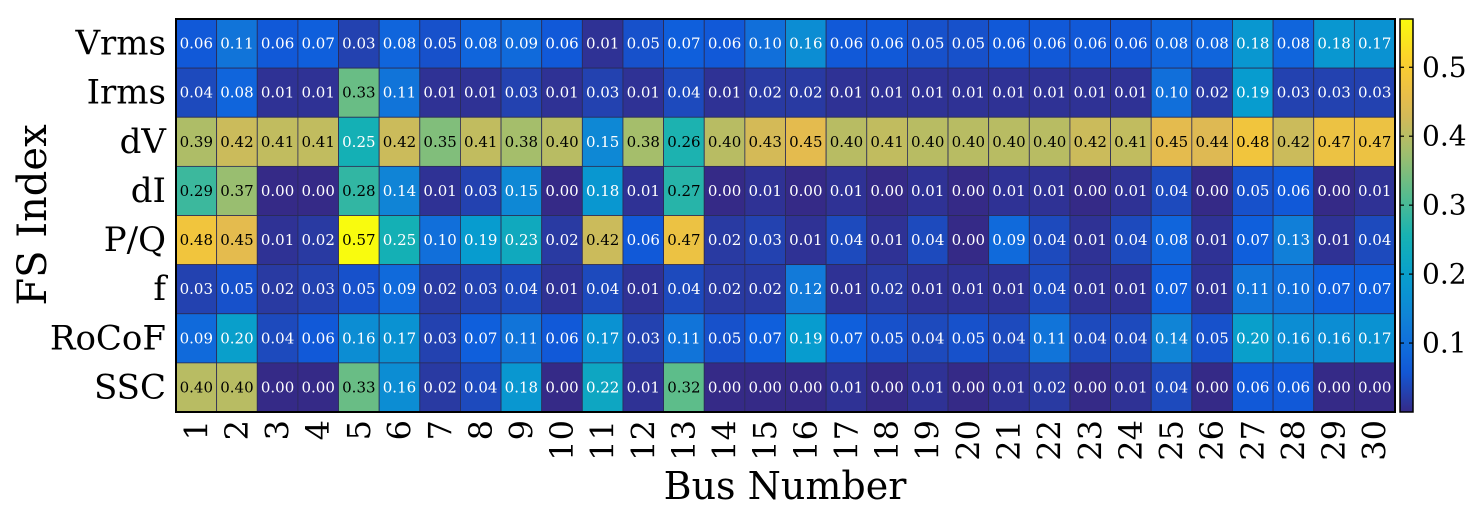 Image resolution: width=1475 pixels, height=511 pixels. What do you see at coordinates (602, 191) in the screenshot?
I see `cell-value-label: 0.18` at bounding box center [602, 191].